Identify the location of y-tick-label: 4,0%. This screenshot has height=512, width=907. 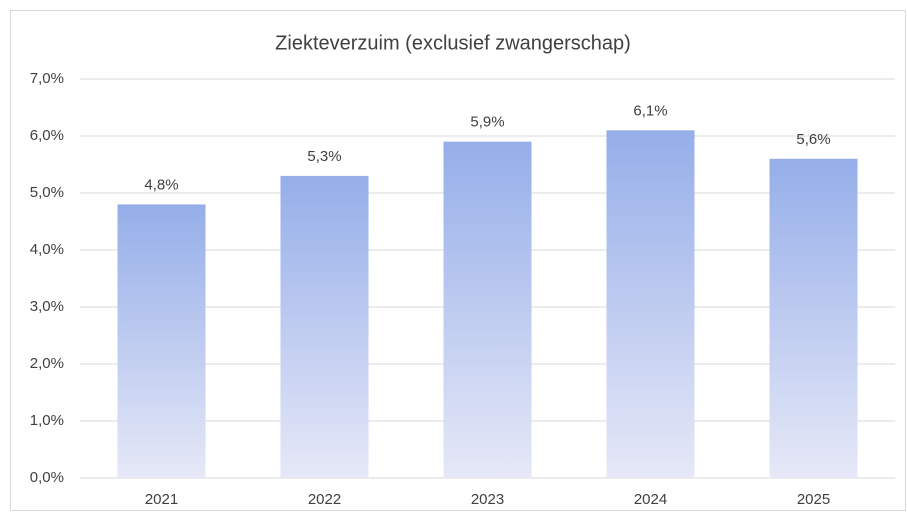
(47, 249).